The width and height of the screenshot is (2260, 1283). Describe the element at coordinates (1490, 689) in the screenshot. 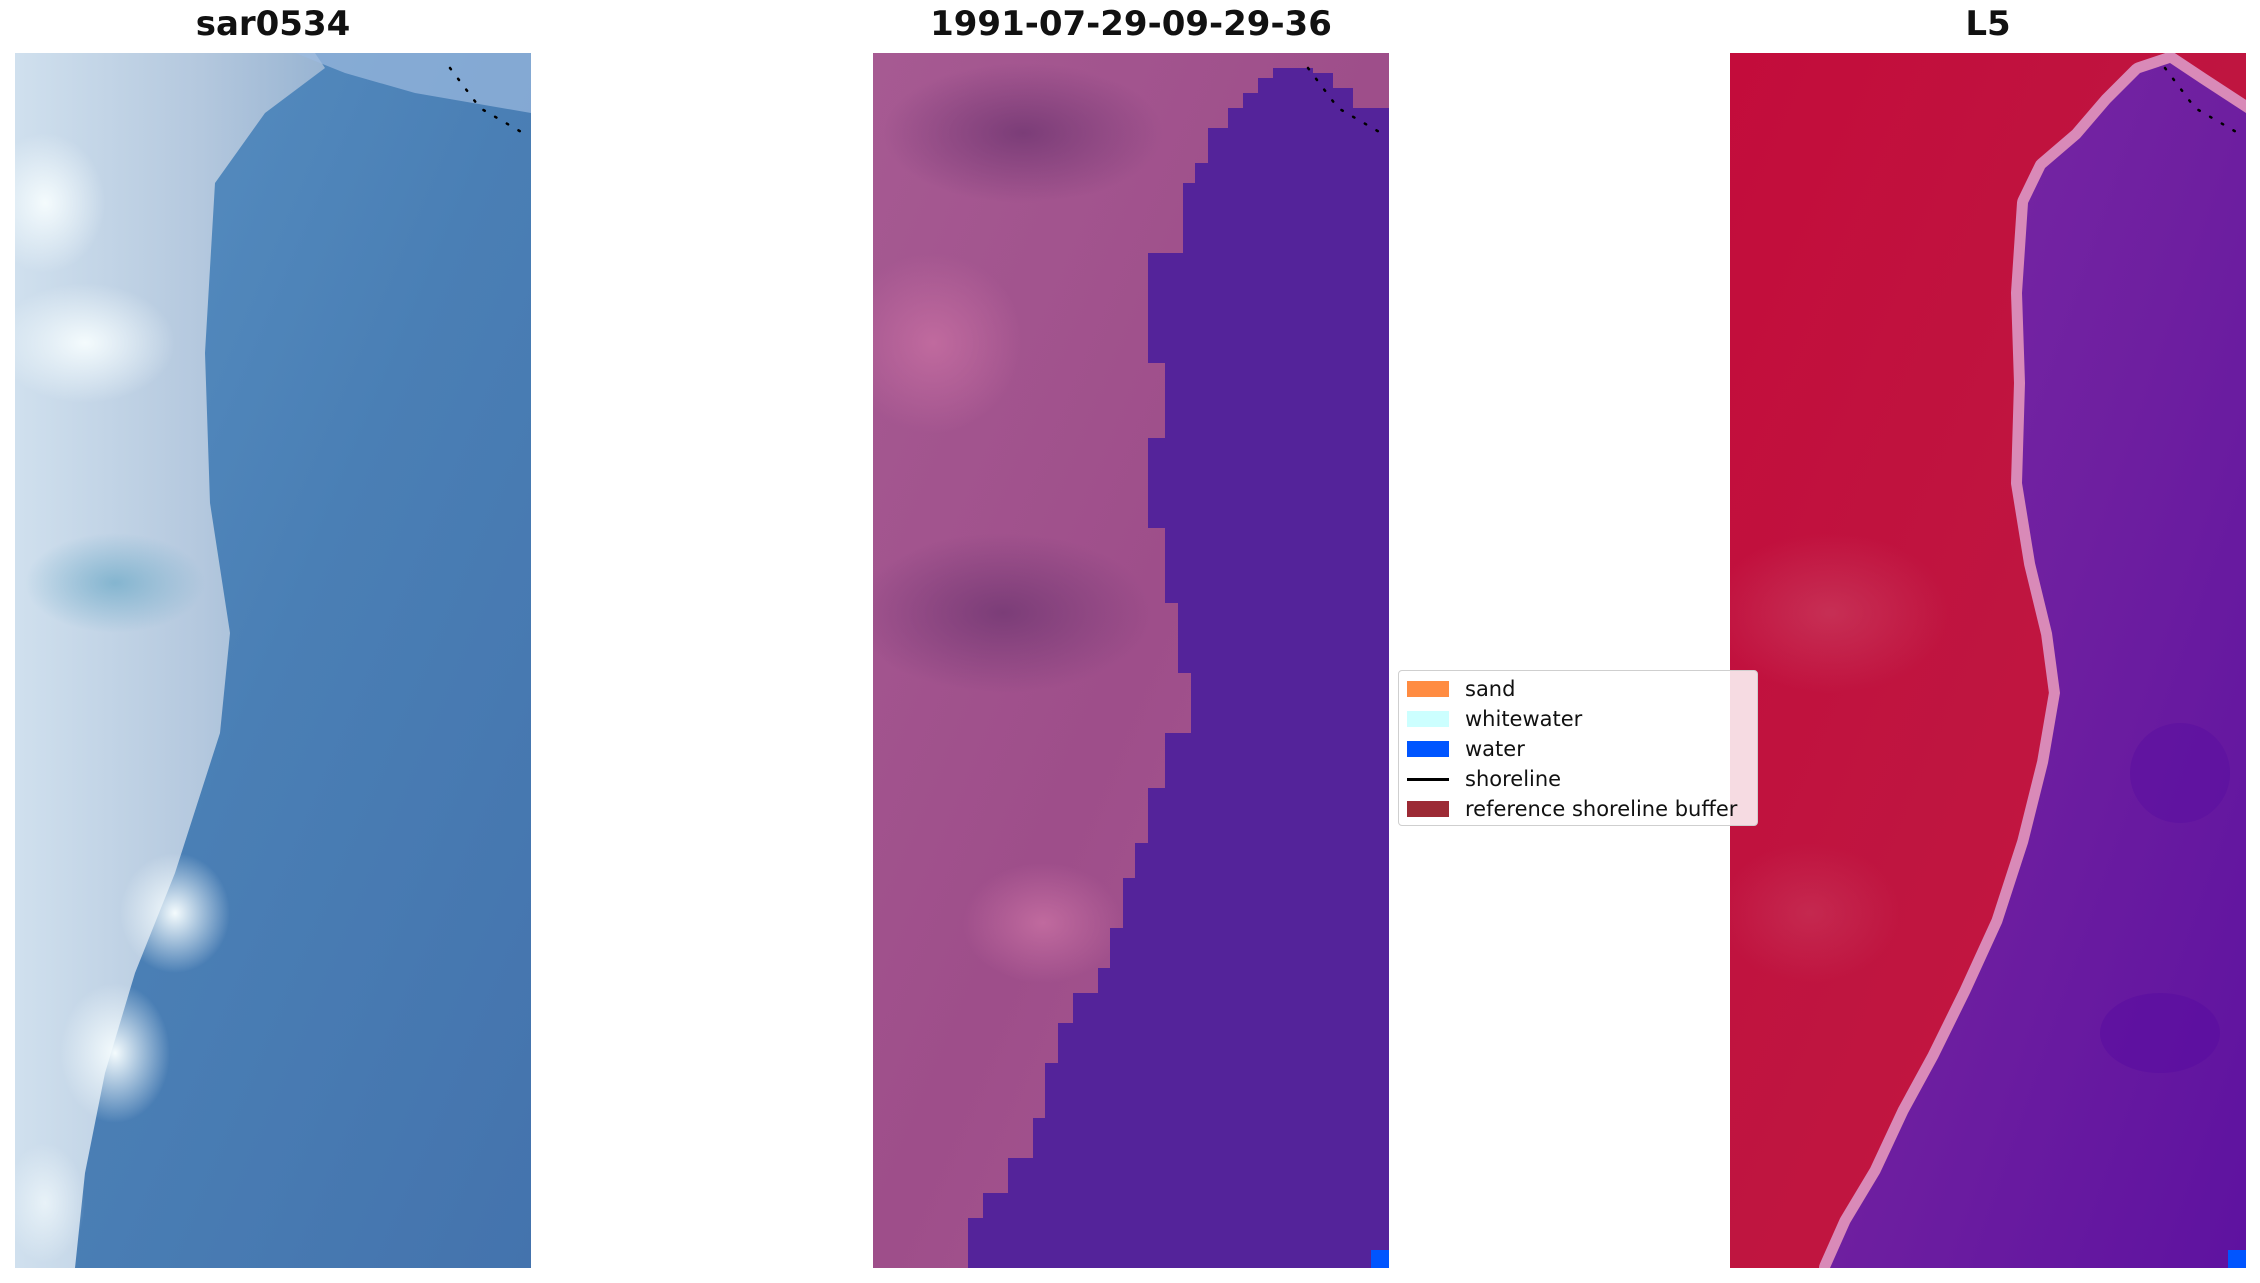

I see `legend-label-sand: sand` at that location.